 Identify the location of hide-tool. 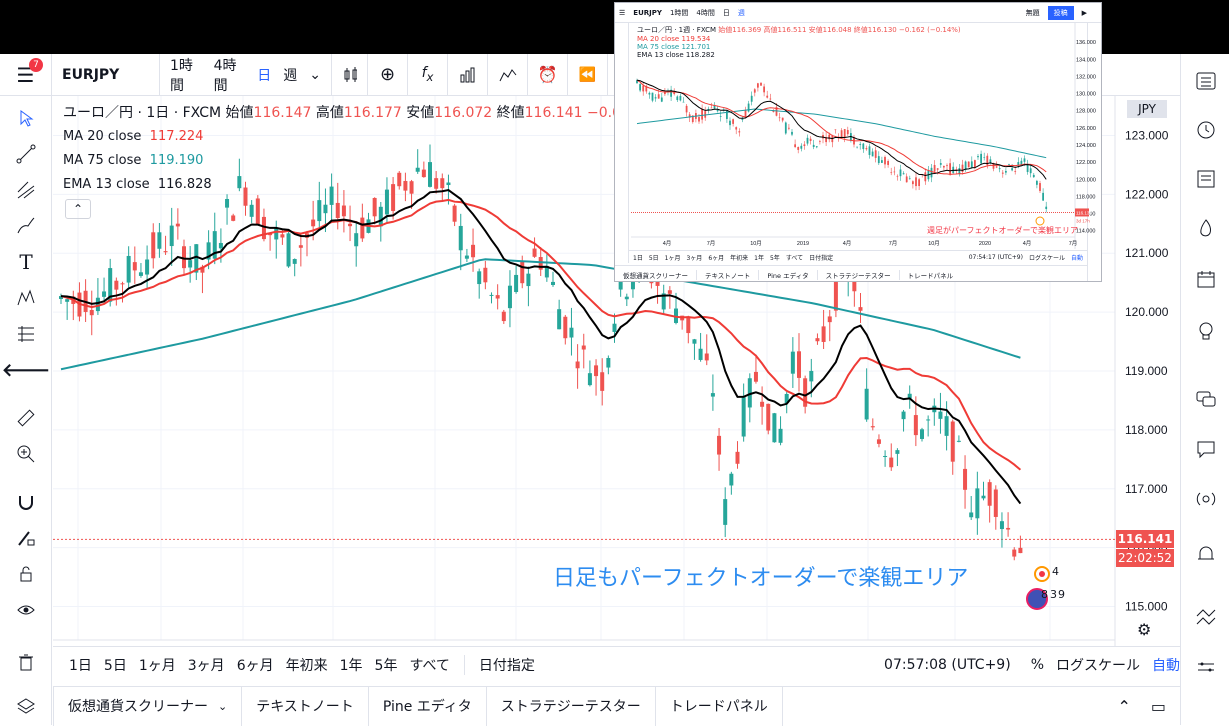
(26, 610).